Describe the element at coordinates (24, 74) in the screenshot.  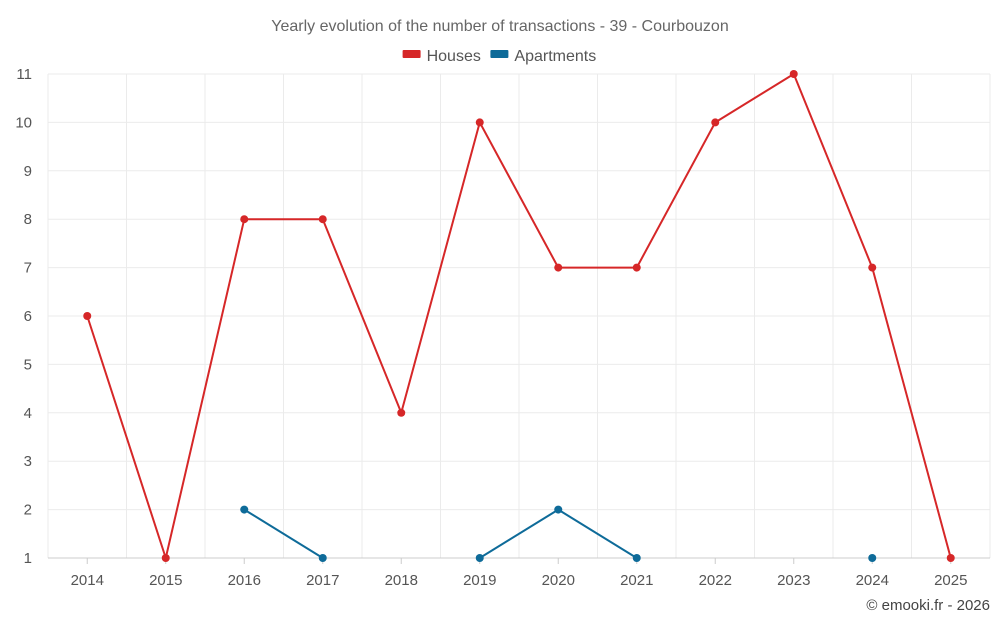
I see `y-tick-label: 11` at that location.